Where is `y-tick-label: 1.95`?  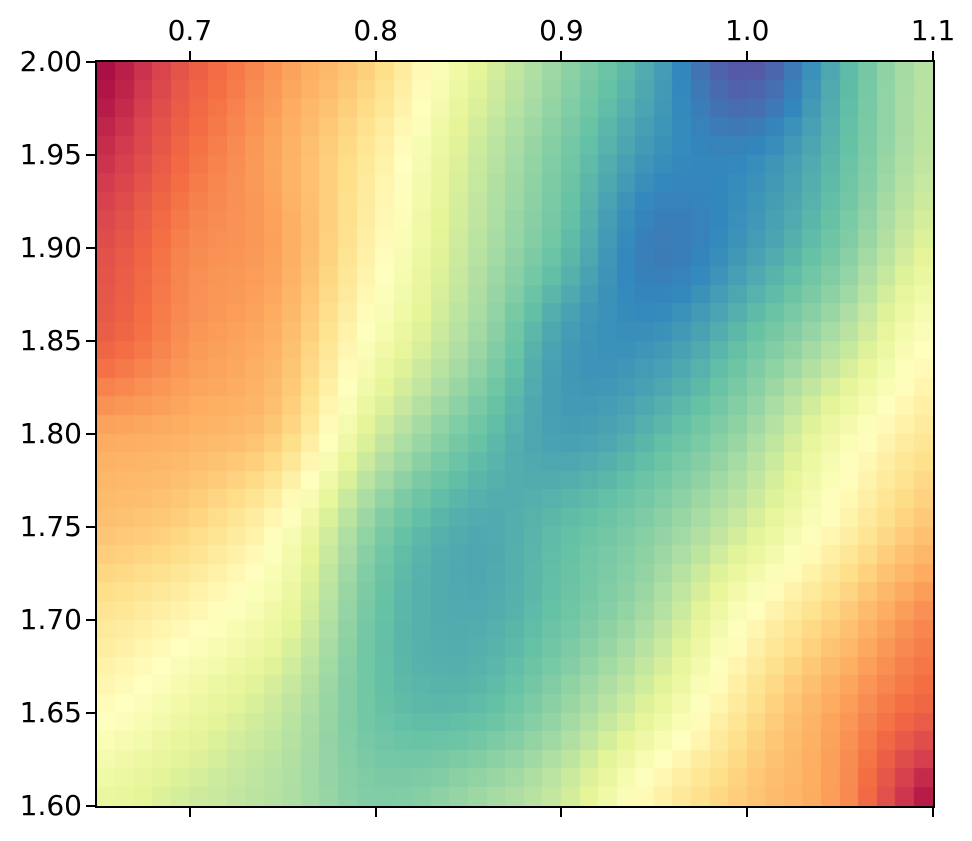
y-tick-label: 1.95 is located at coordinates (50, 154).